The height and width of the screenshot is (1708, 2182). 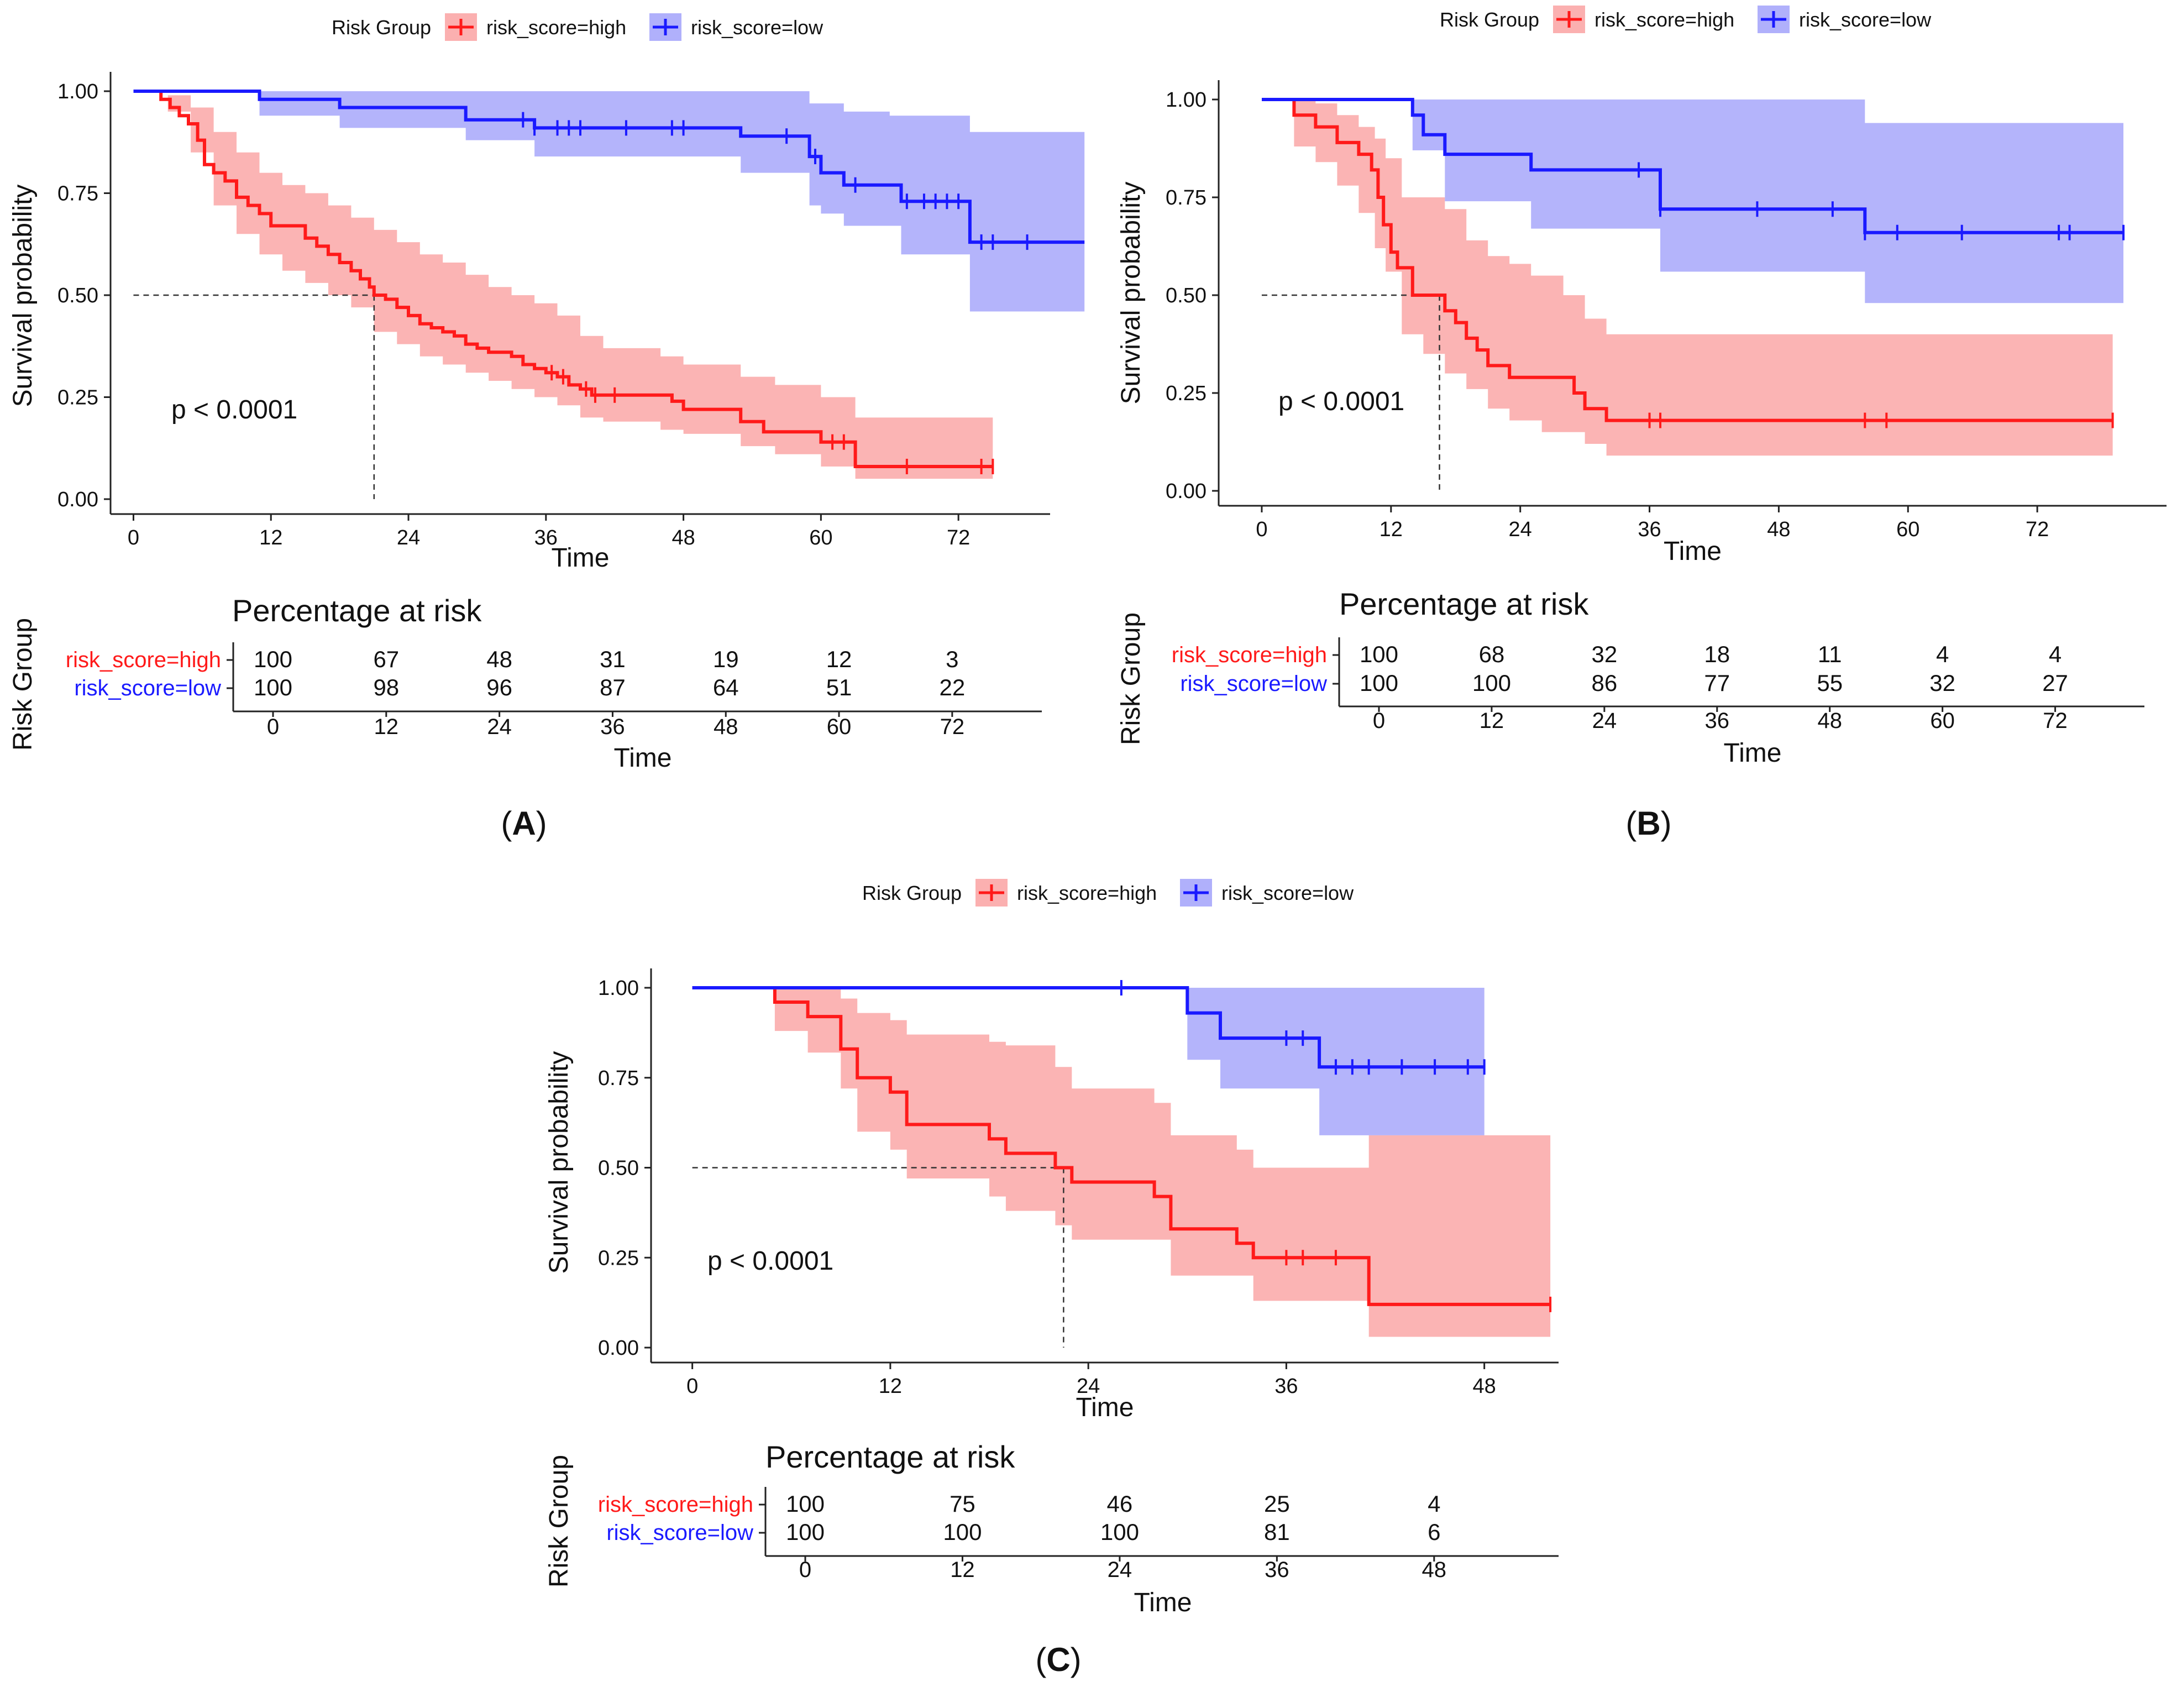 What do you see at coordinates (1434, 1532) in the screenshot?
I see `risk-cell-low: 6` at bounding box center [1434, 1532].